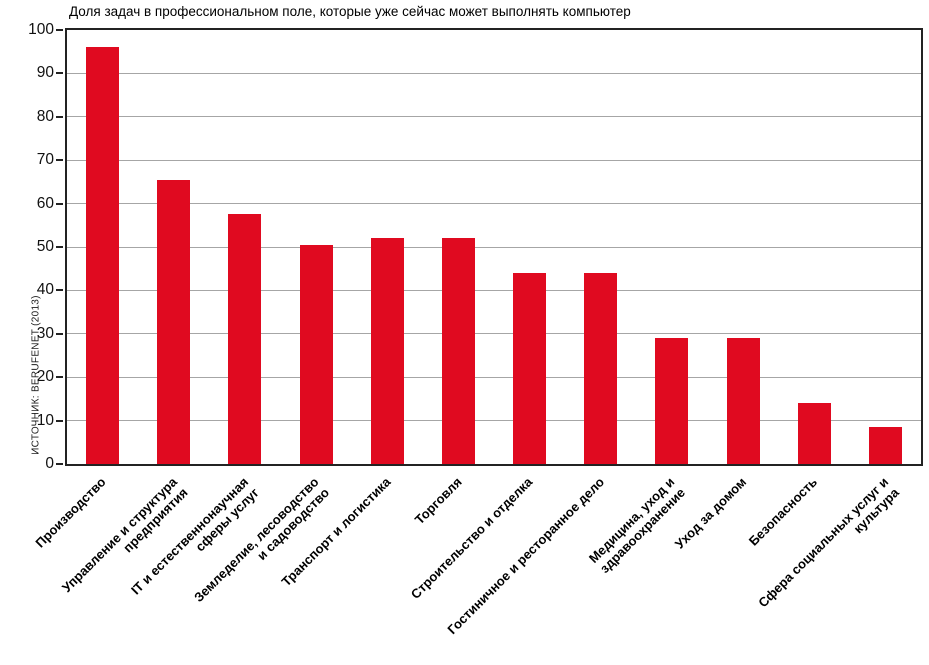 The width and height of the screenshot is (929, 665). What do you see at coordinates (828, 542) in the screenshot?
I see `category-label-12: Сфера социальных услуг и культура` at bounding box center [828, 542].